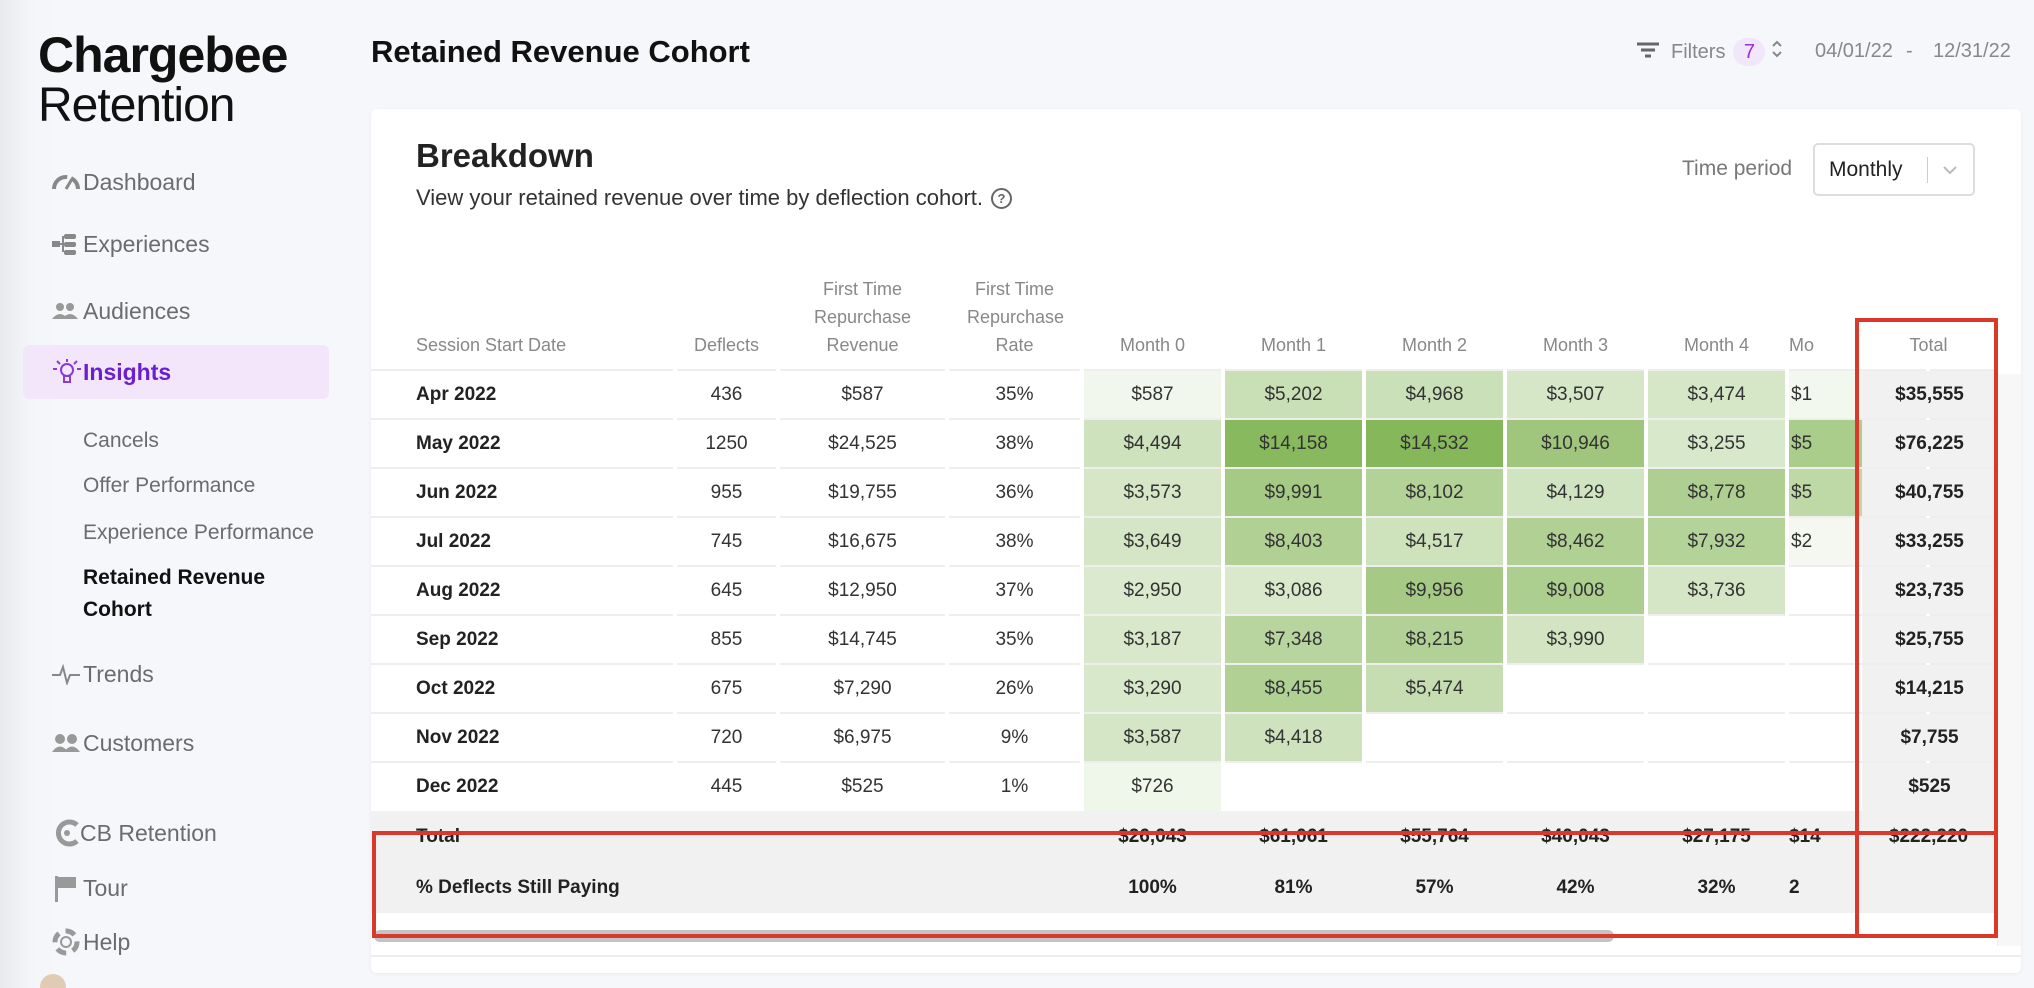  I want to click on footer-label: % Deflects Still Paying, so click(523, 887).